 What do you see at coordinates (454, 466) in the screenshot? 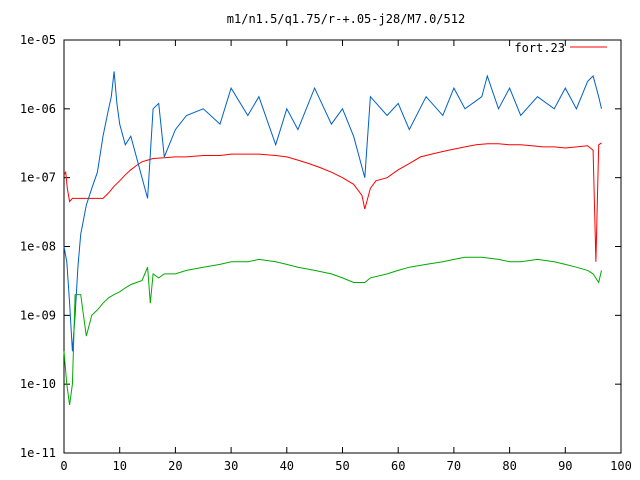
I see `x-tick-label: 70` at bounding box center [454, 466].